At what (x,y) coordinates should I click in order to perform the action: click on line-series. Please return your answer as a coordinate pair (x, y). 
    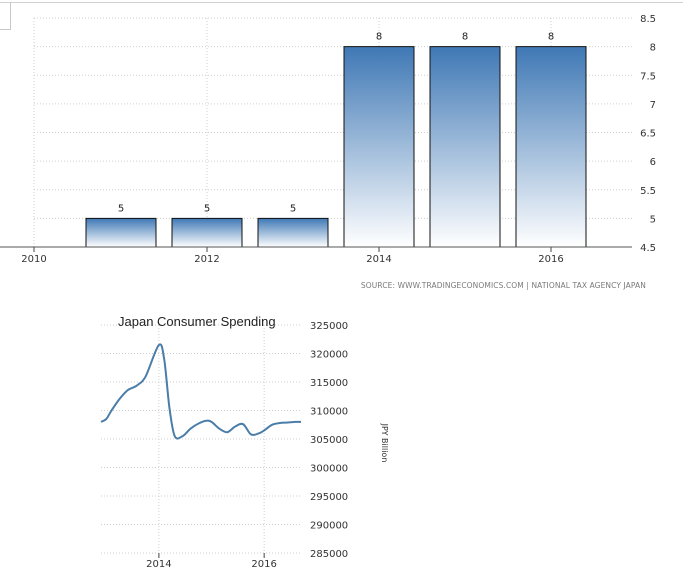
    Looking at the image, I should click on (201, 391).